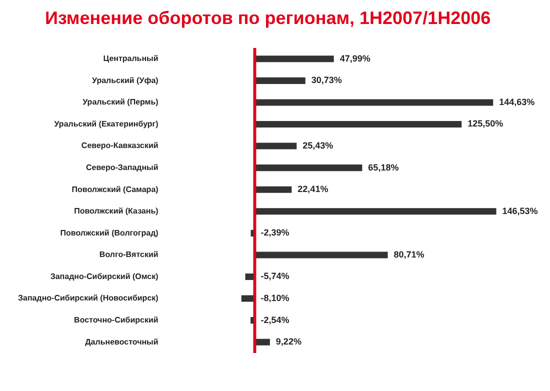  I want to click on chart-title: Изменение оборотов по регионам, 1H2007/1H2006, so click(268, 18).